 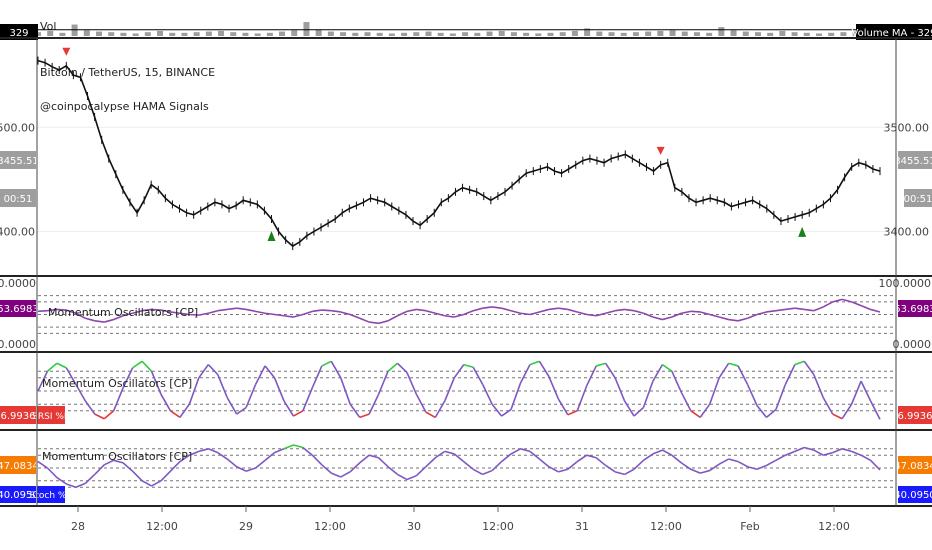 What do you see at coordinates (414, 526) in the screenshot?
I see `time-tick-label: 30` at bounding box center [414, 526].